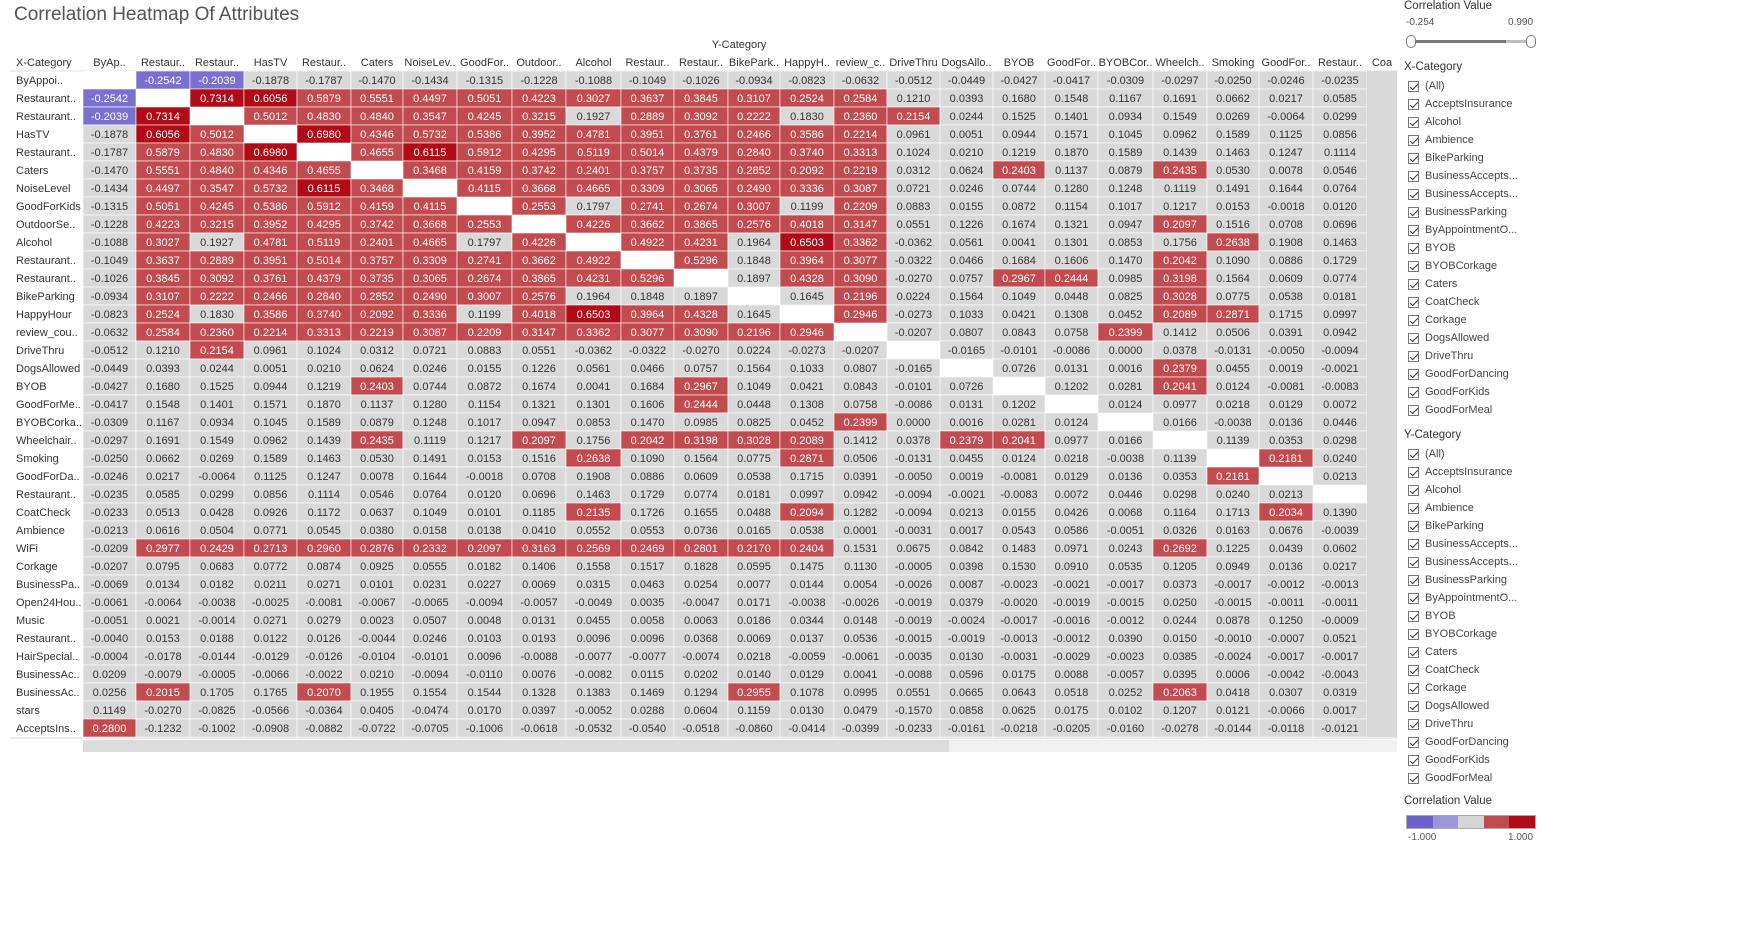 The width and height of the screenshot is (1747, 945). What do you see at coordinates (1573, 158) in the screenshot?
I see `x-category-filter-item: BikeParking` at bounding box center [1573, 158].